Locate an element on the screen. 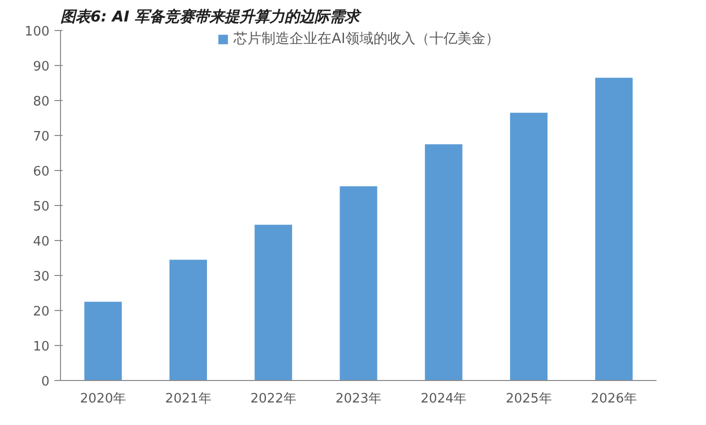 The height and width of the screenshot is (425, 706). legend-label: 芯片制造企业在AI领域的收入（十亿美金） is located at coordinates (367, 39).